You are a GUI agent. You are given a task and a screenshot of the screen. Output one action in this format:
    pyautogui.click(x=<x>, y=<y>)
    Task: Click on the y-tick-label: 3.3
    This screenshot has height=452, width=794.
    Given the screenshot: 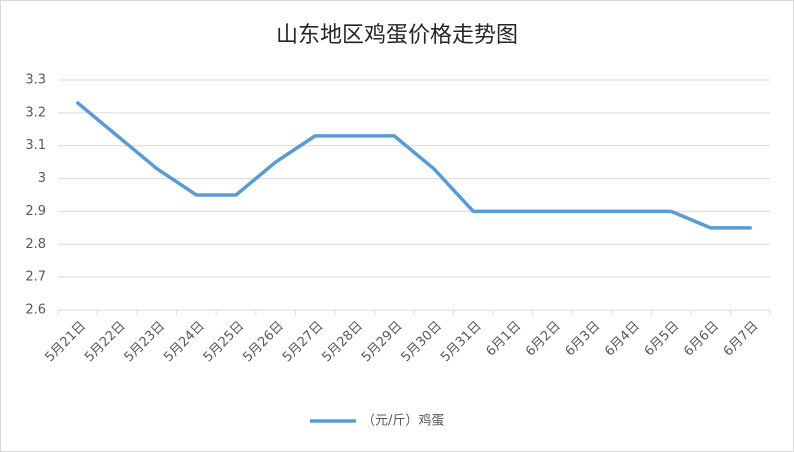 What is the action you would take?
    pyautogui.click(x=35, y=80)
    